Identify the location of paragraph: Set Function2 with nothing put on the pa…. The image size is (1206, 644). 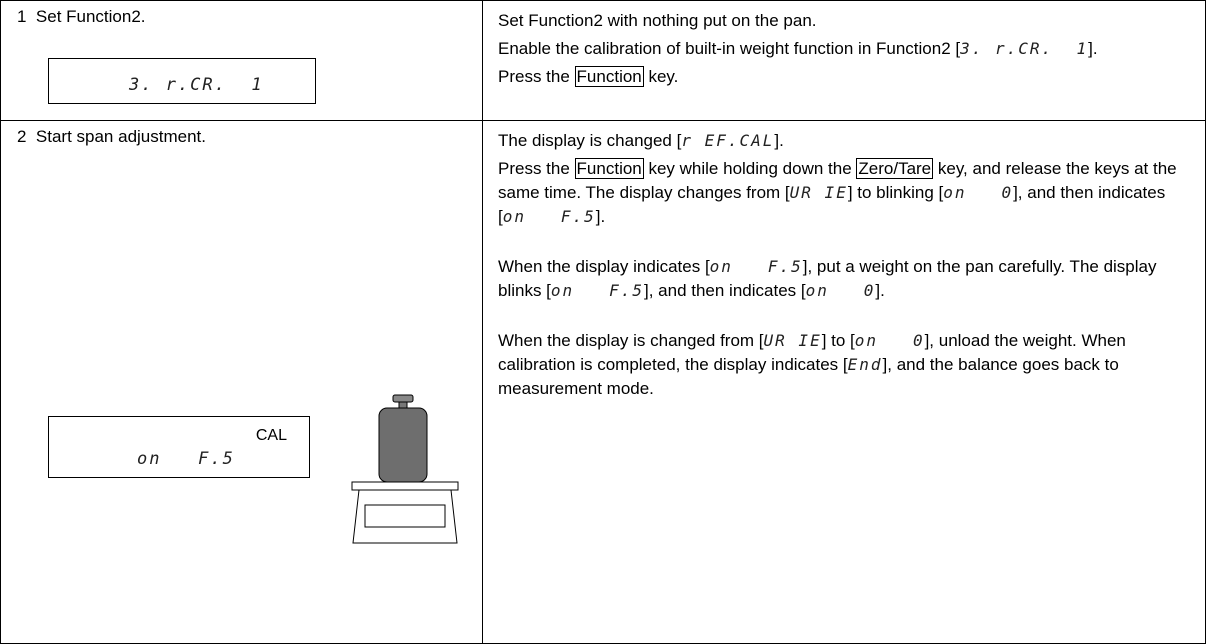
(844, 21).